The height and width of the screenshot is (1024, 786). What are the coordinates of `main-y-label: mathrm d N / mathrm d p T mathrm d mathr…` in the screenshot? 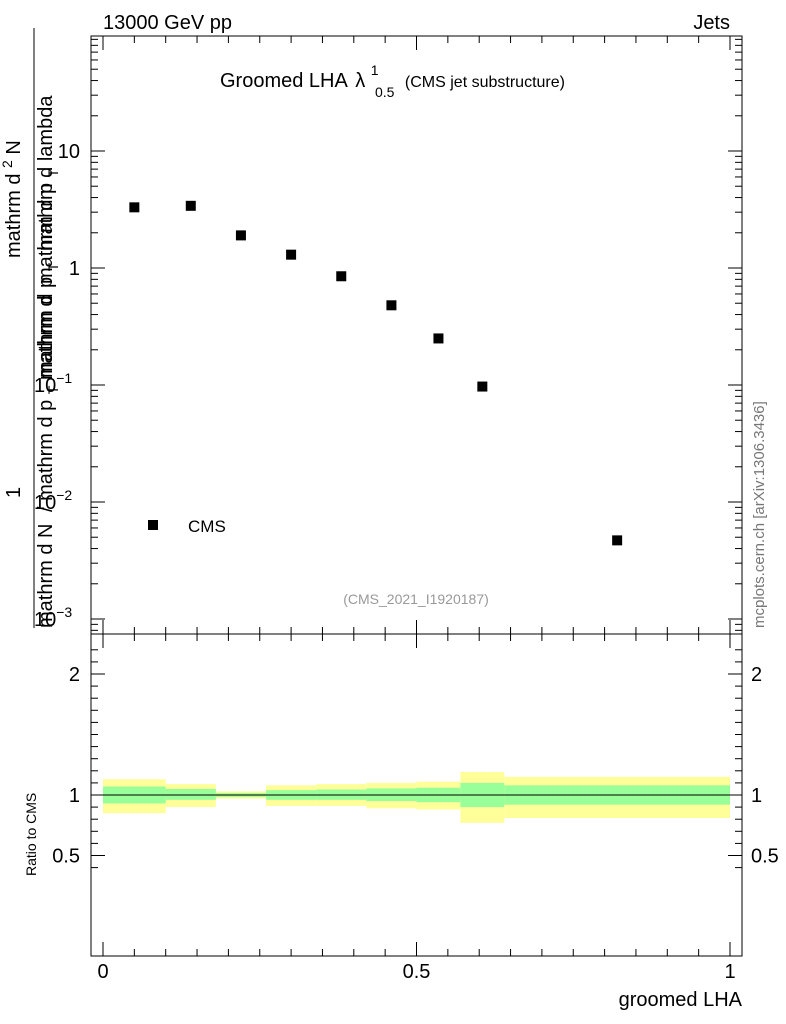 It's located at (31, 328).